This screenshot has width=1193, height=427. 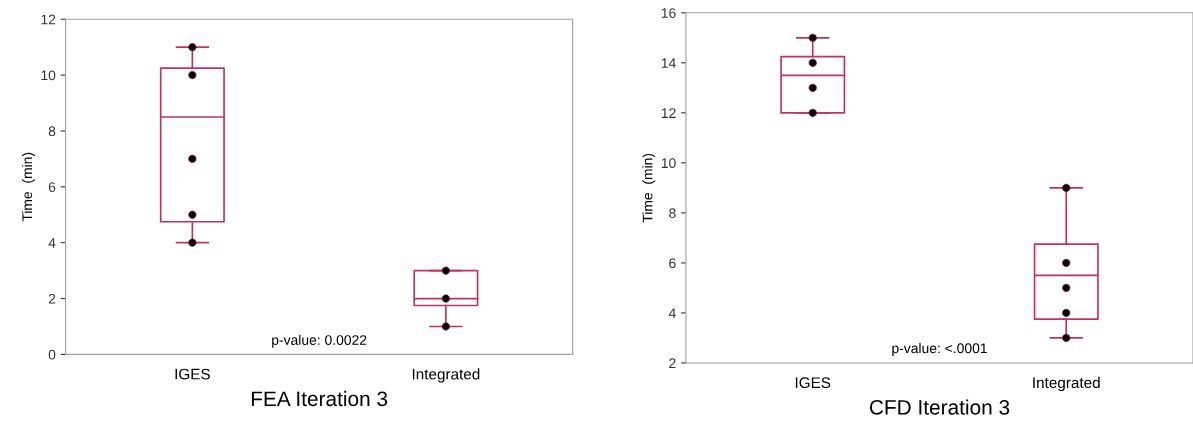 I want to click on x-axis-title: CFD Iteration 3, so click(x=939, y=407).